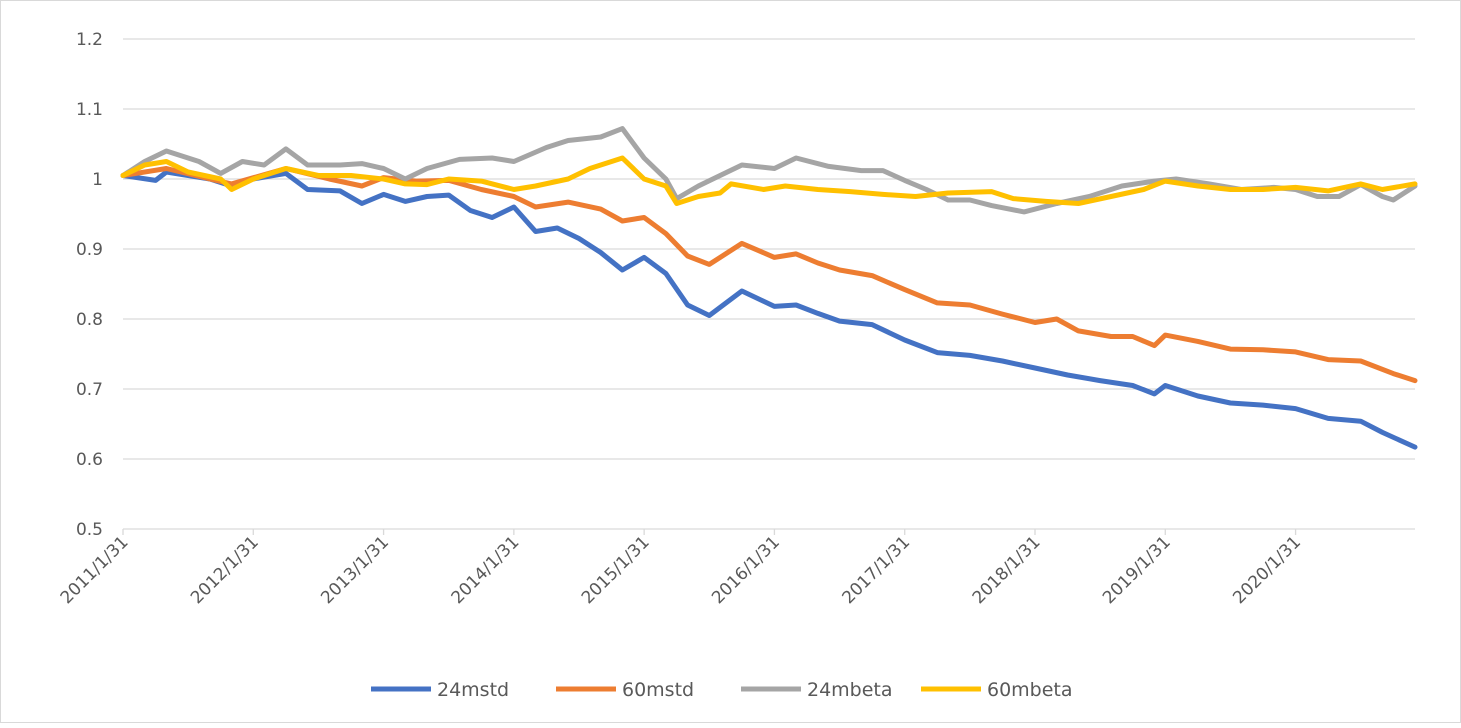 The width and height of the screenshot is (1461, 728). What do you see at coordinates (89, 460) in the screenshot?
I see `y-tick-label: 0.6` at bounding box center [89, 460].